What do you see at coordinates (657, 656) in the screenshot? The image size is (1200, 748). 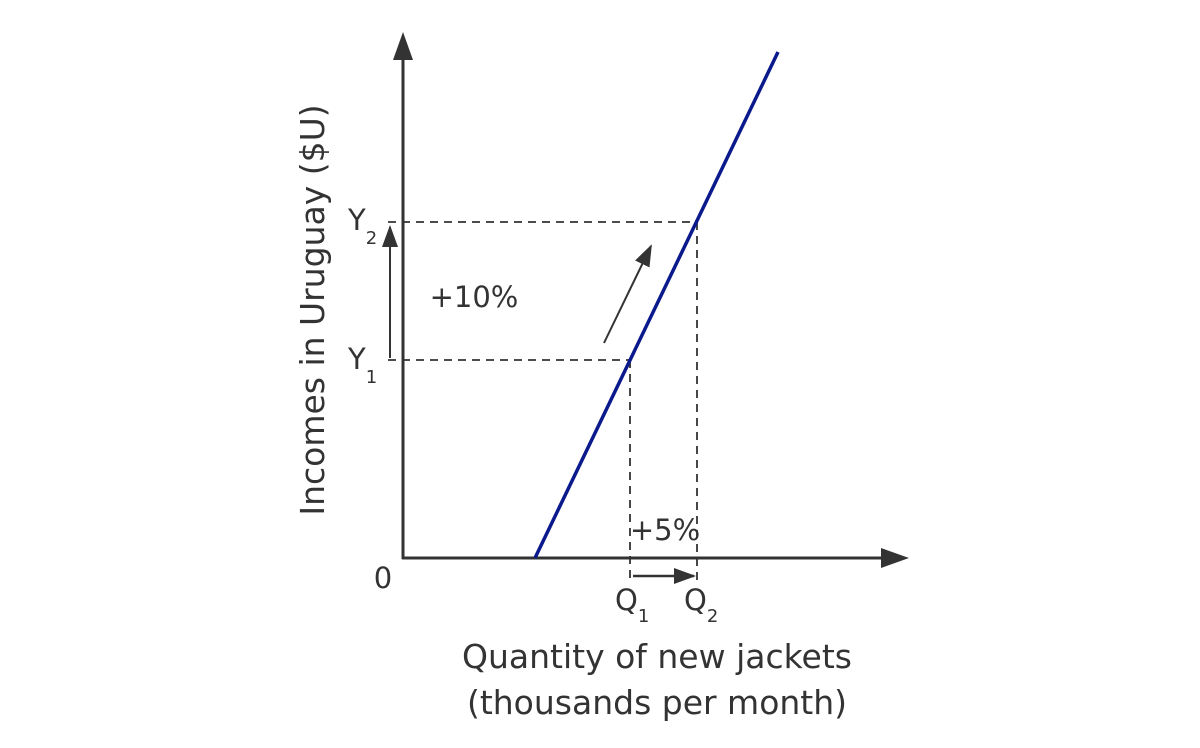 I see `x-axis-label: Quantity of new jackets` at bounding box center [657, 656].